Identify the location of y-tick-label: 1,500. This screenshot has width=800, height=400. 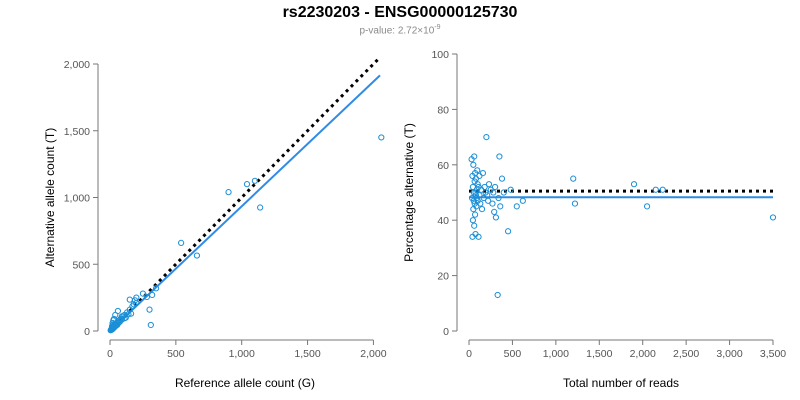
(77, 132).